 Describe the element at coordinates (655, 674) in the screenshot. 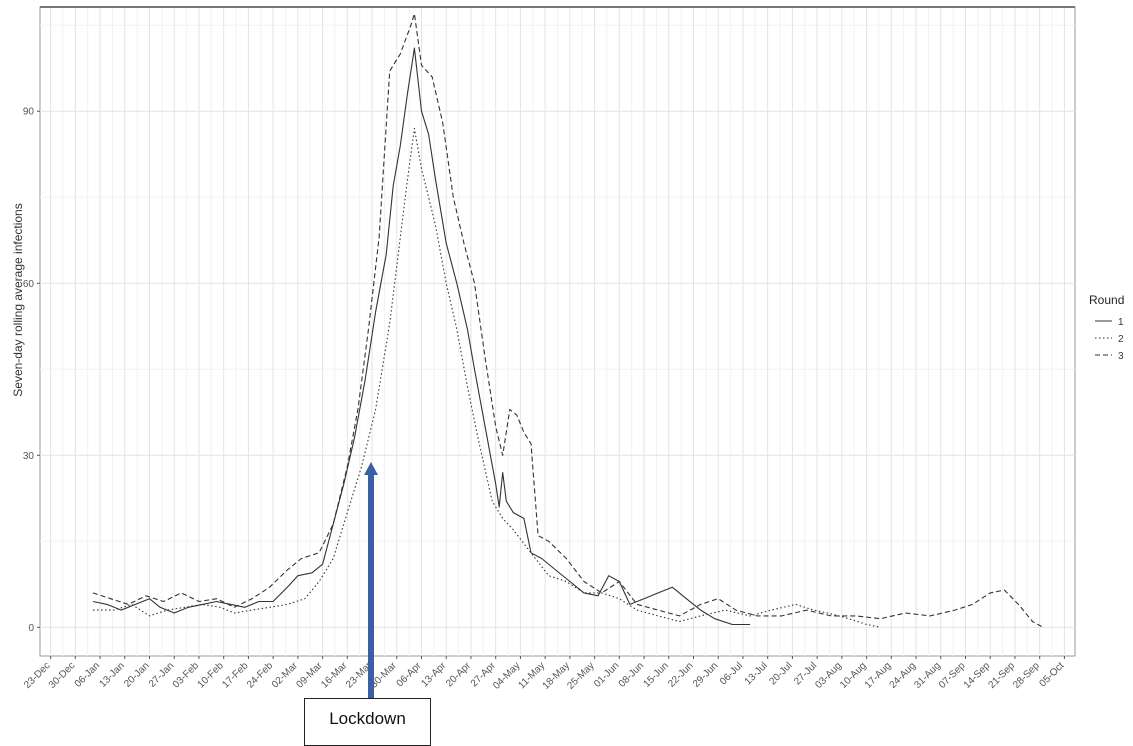

I see `x-tick-label: 15-Jun` at that location.